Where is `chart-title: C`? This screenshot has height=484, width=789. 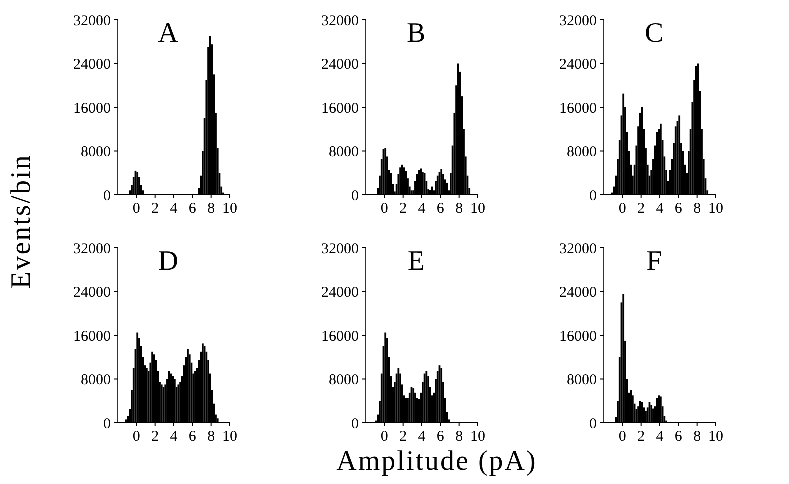 chart-title: C is located at coordinates (654, 33).